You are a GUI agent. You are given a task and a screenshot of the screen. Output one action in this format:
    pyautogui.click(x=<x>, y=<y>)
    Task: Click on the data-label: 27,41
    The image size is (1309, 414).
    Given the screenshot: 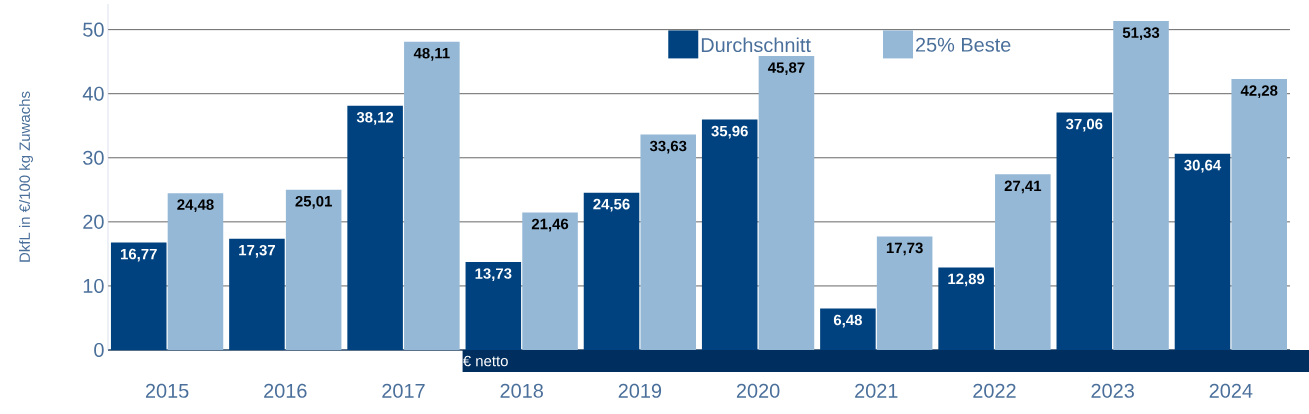 What is the action you would take?
    pyautogui.click(x=1023, y=187)
    